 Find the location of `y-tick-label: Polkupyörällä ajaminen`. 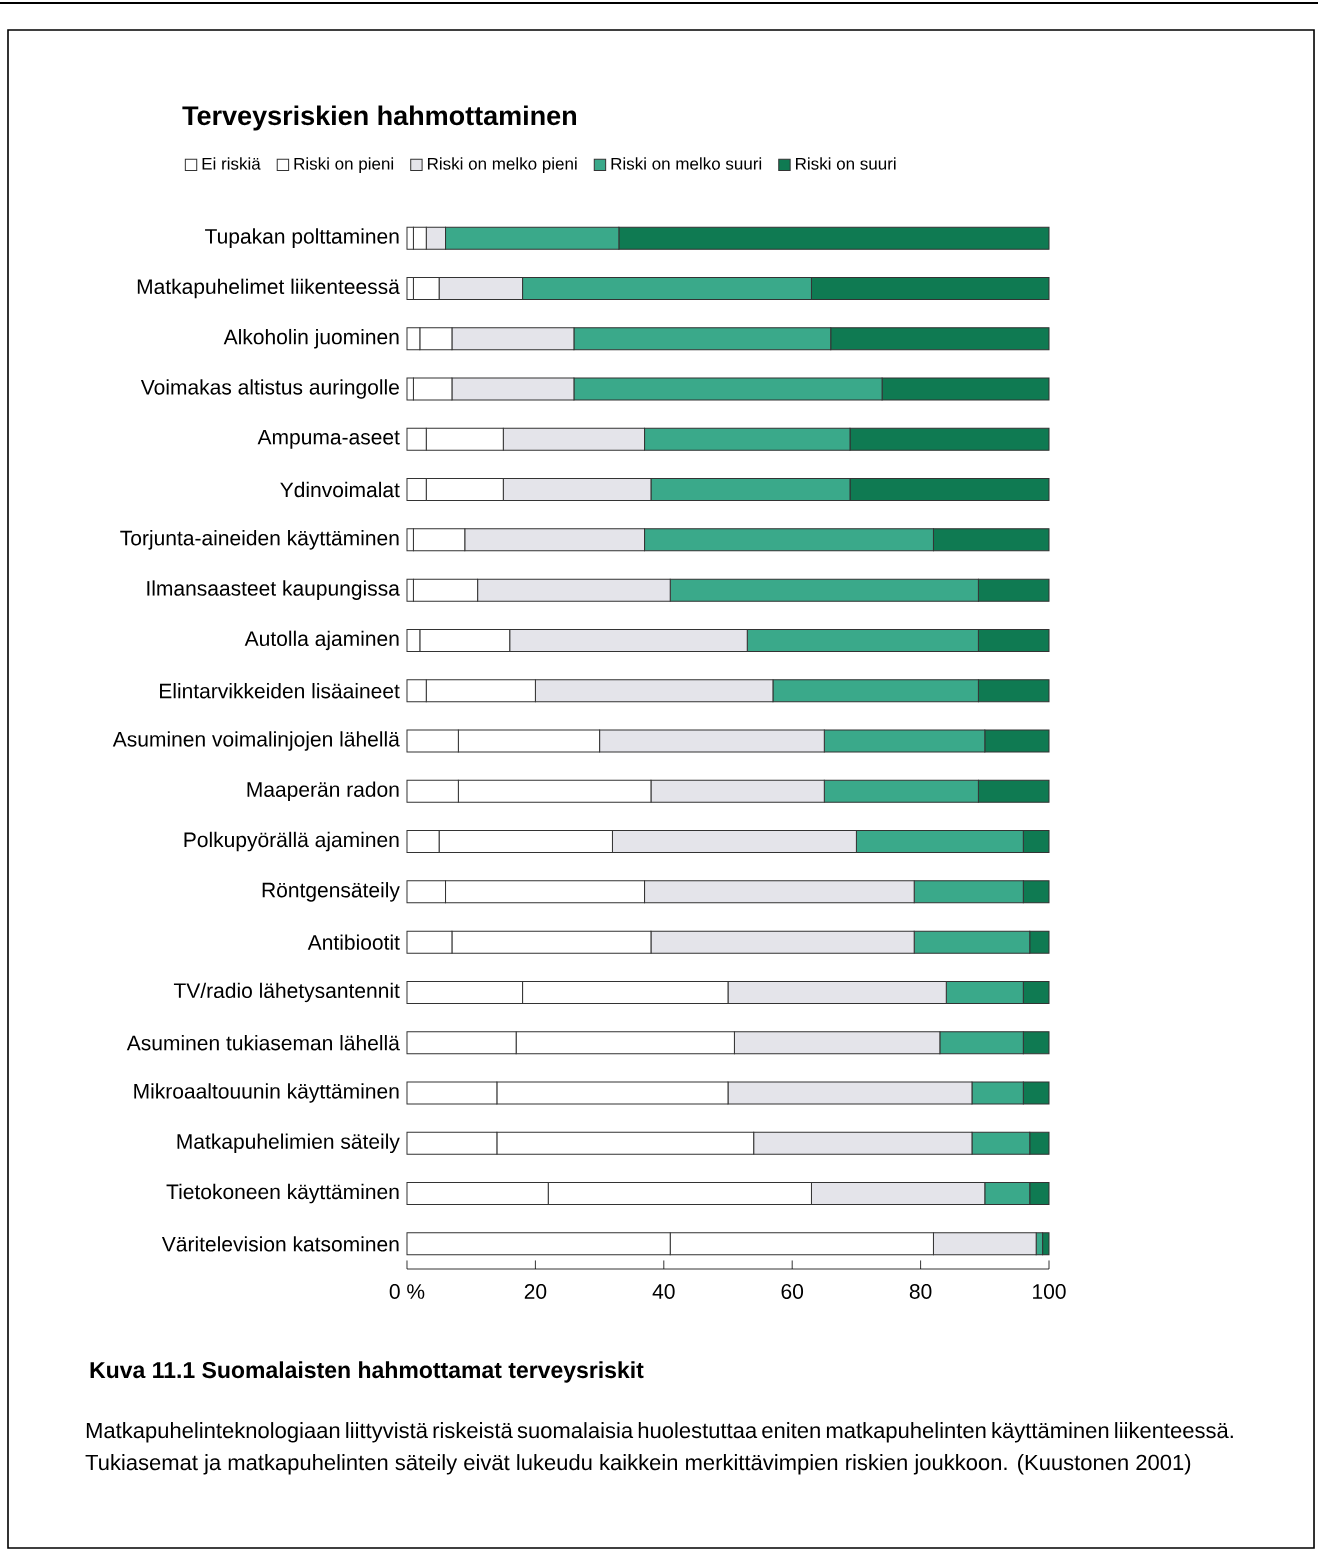

y-tick-label: Polkupyörällä ajaminen is located at coordinates (291, 841).